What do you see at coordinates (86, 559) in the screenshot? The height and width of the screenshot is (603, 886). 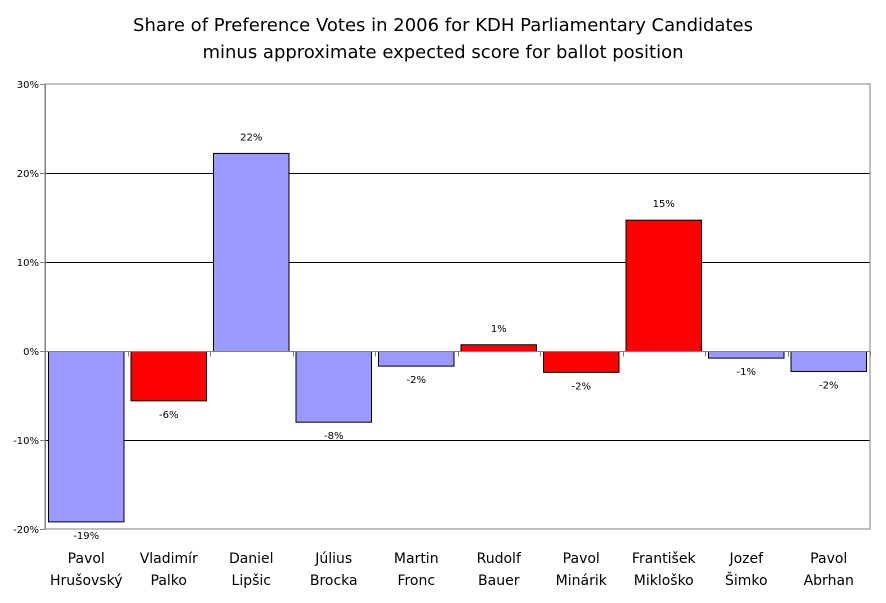 I see `category-label-0-0: Pavol` at bounding box center [86, 559].